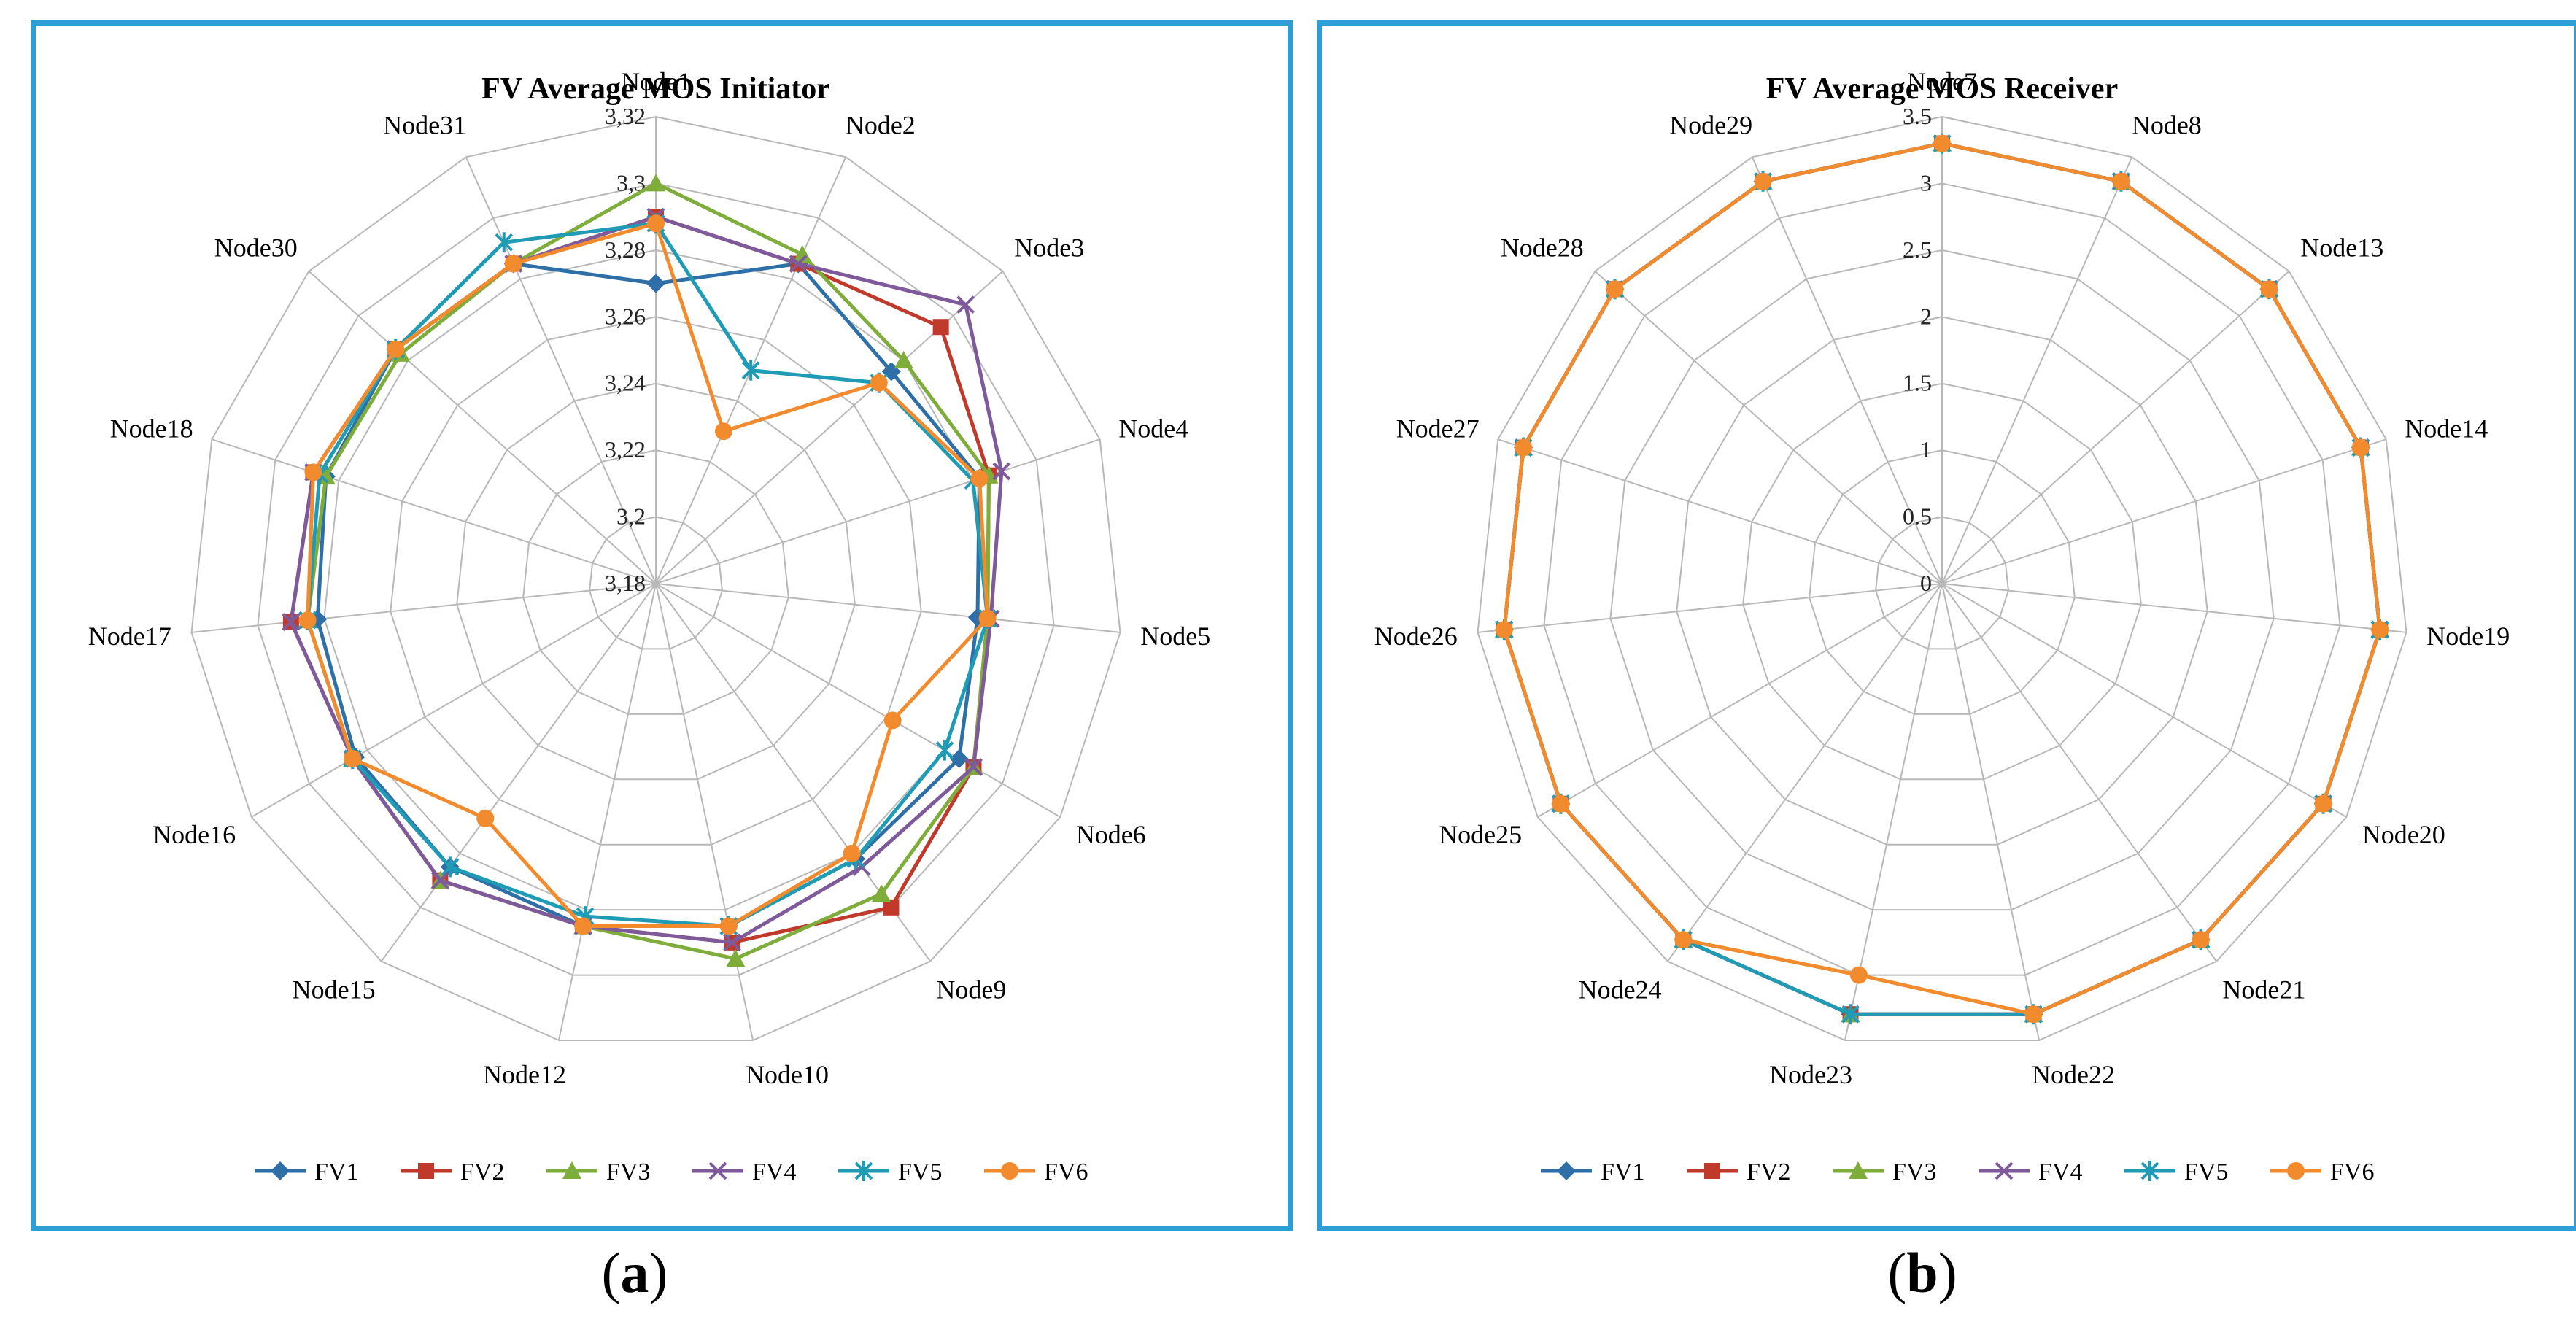 The width and height of the screenshot is (2576, 1327). What do you see at coordinates (1620, 990) in the screenshot?
I see `category-label: Node24` at bounding box center [1620, 990].